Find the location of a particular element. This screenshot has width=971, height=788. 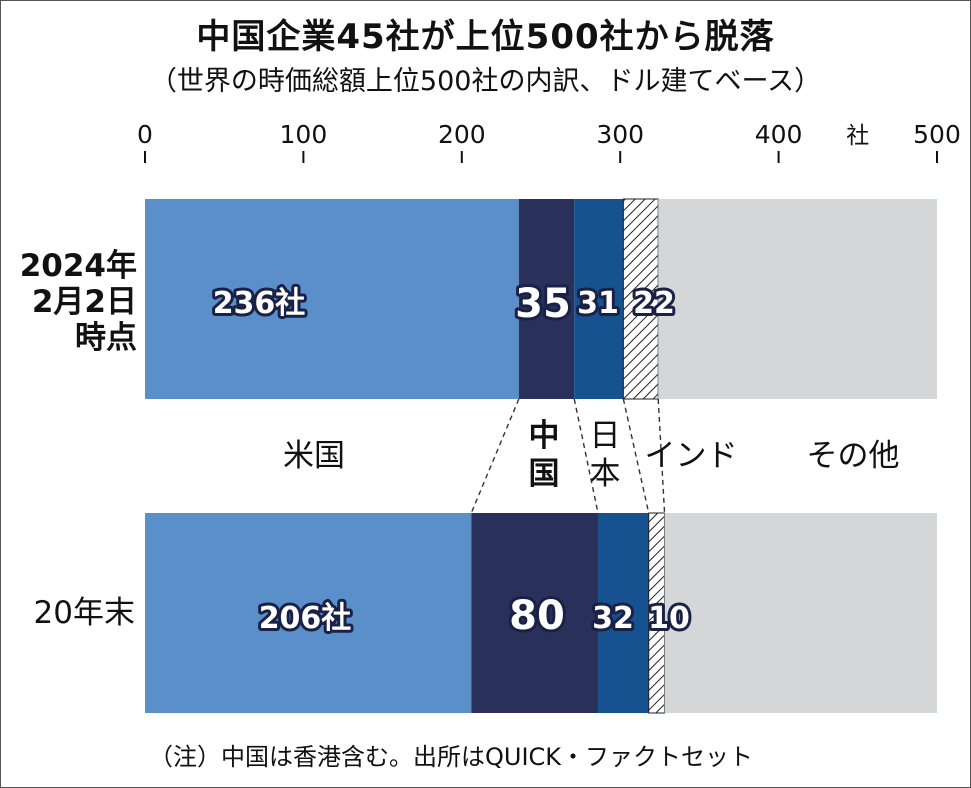

bar-value-label: 31 is located at coordinates (598, 303).